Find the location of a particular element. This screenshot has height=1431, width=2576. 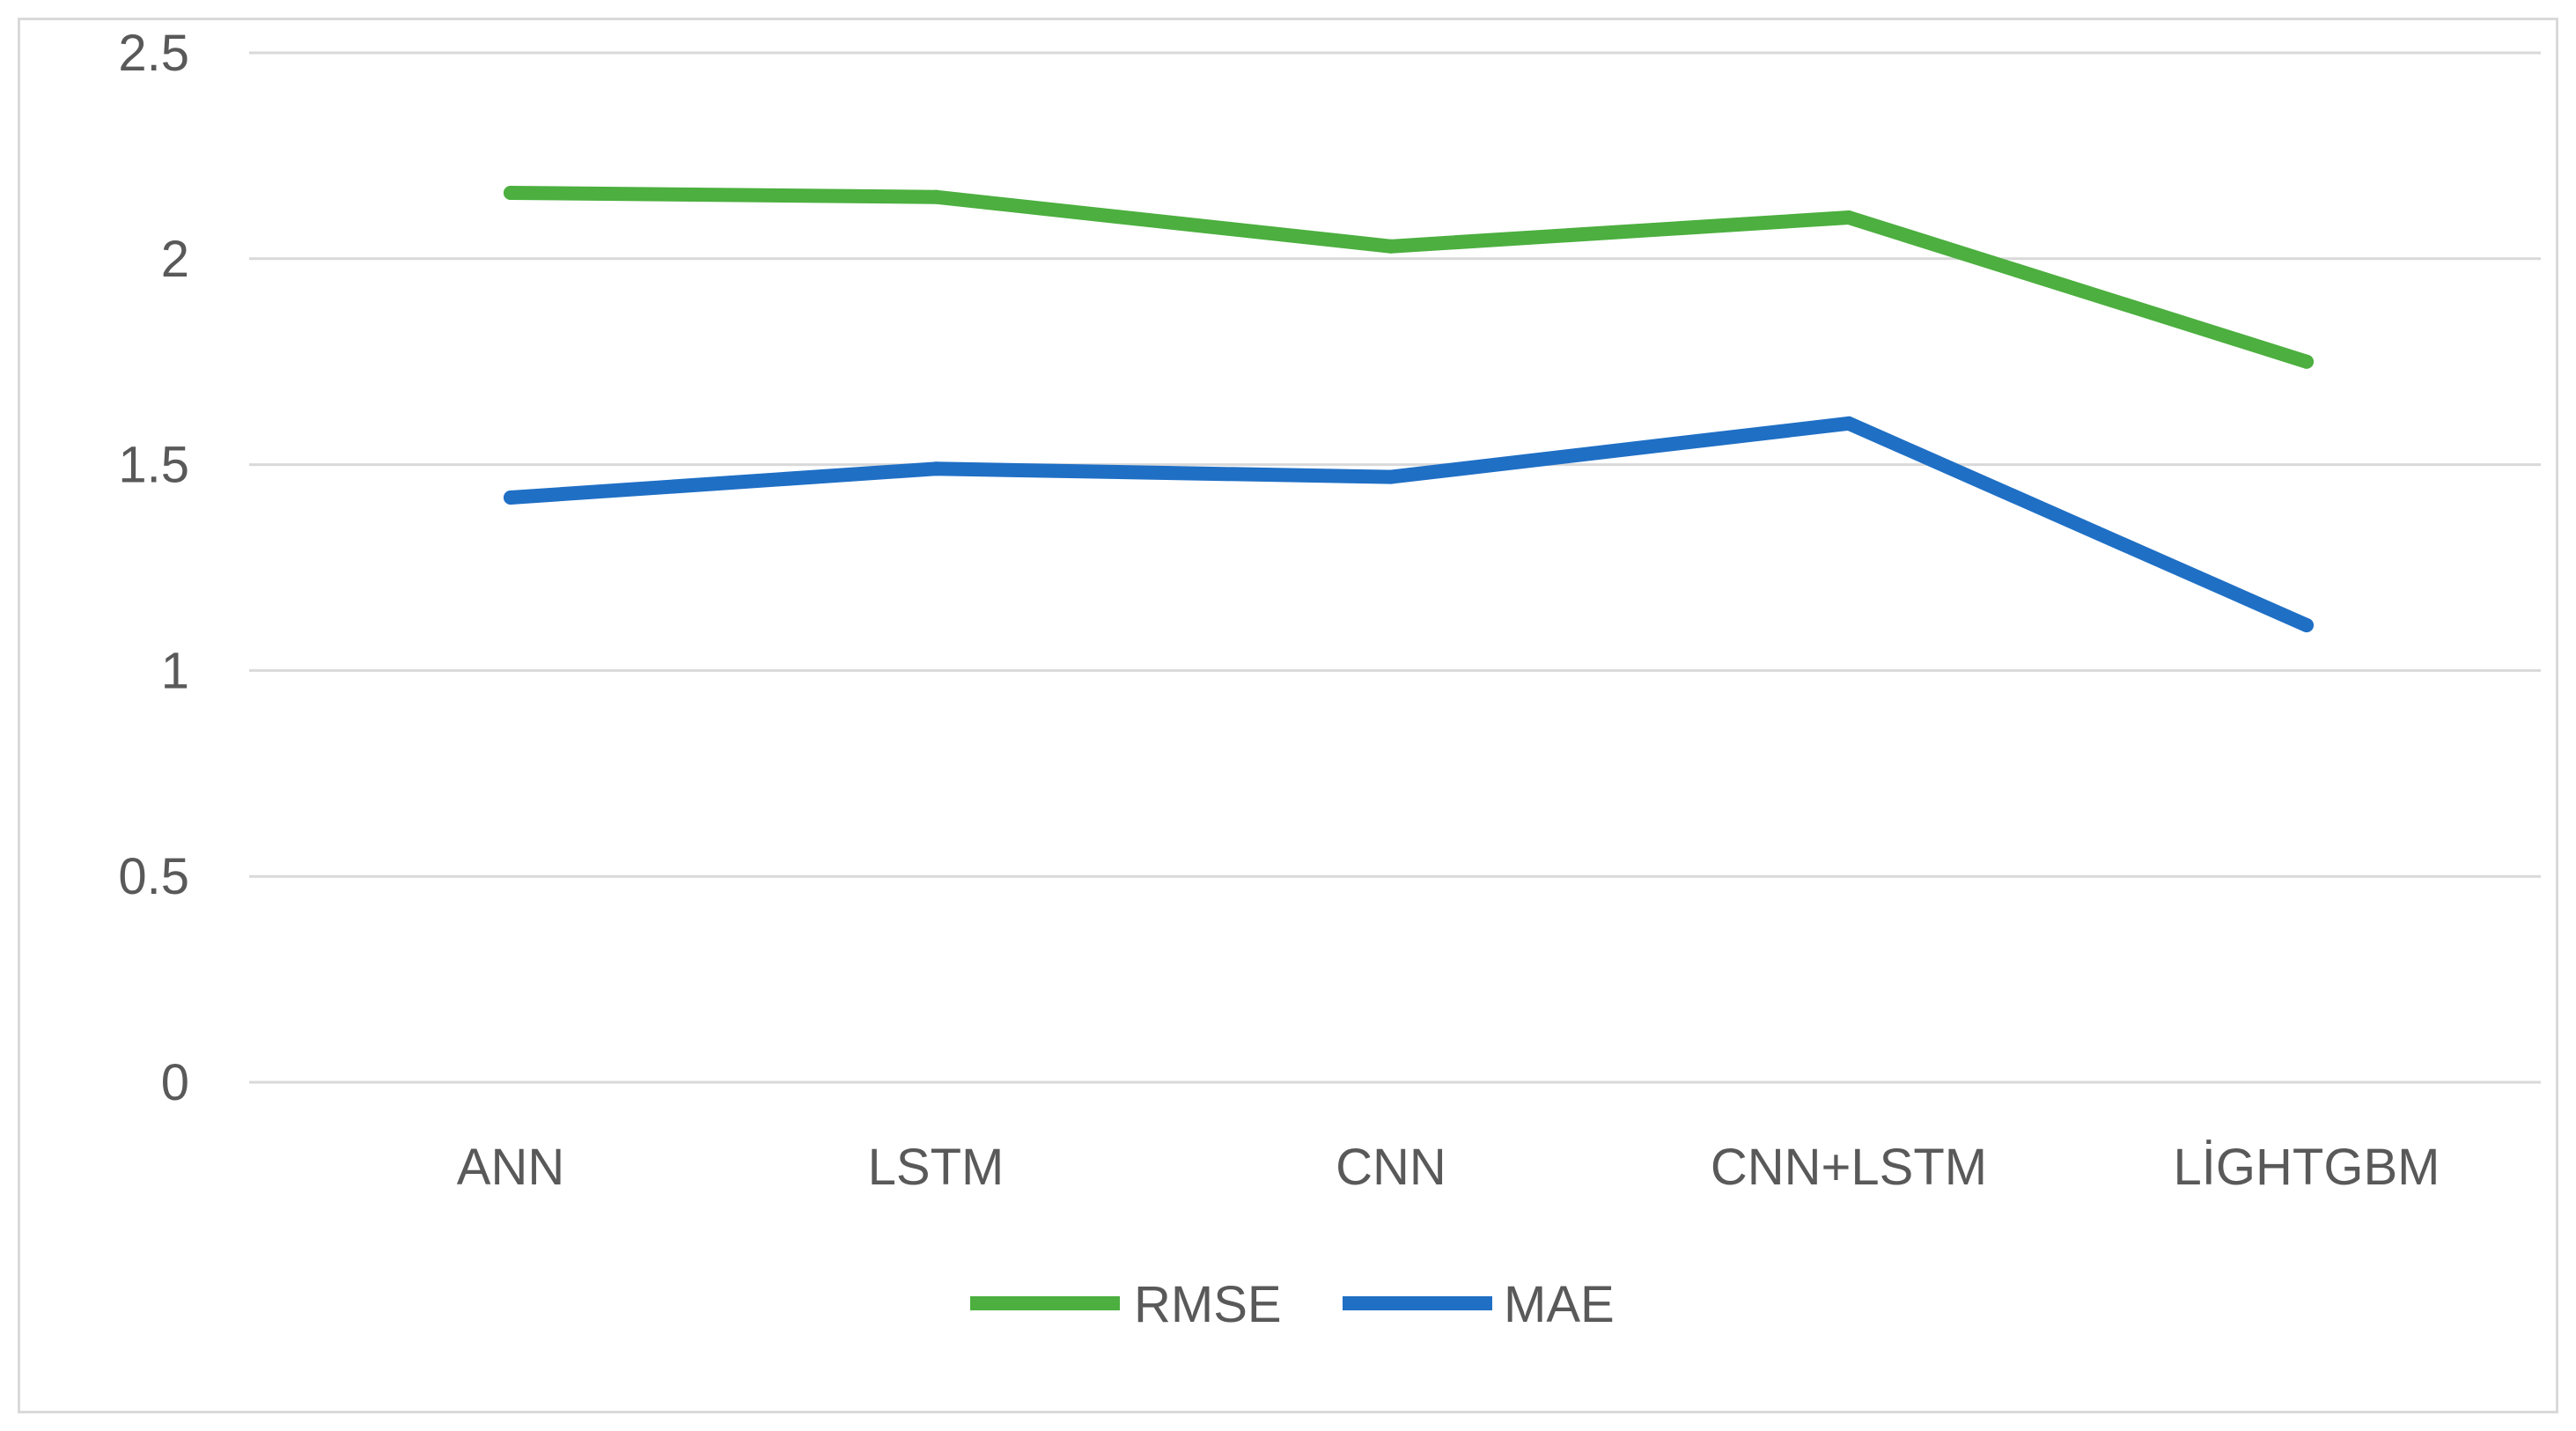

series-line-rmse is located at coordinates (1409, 277).